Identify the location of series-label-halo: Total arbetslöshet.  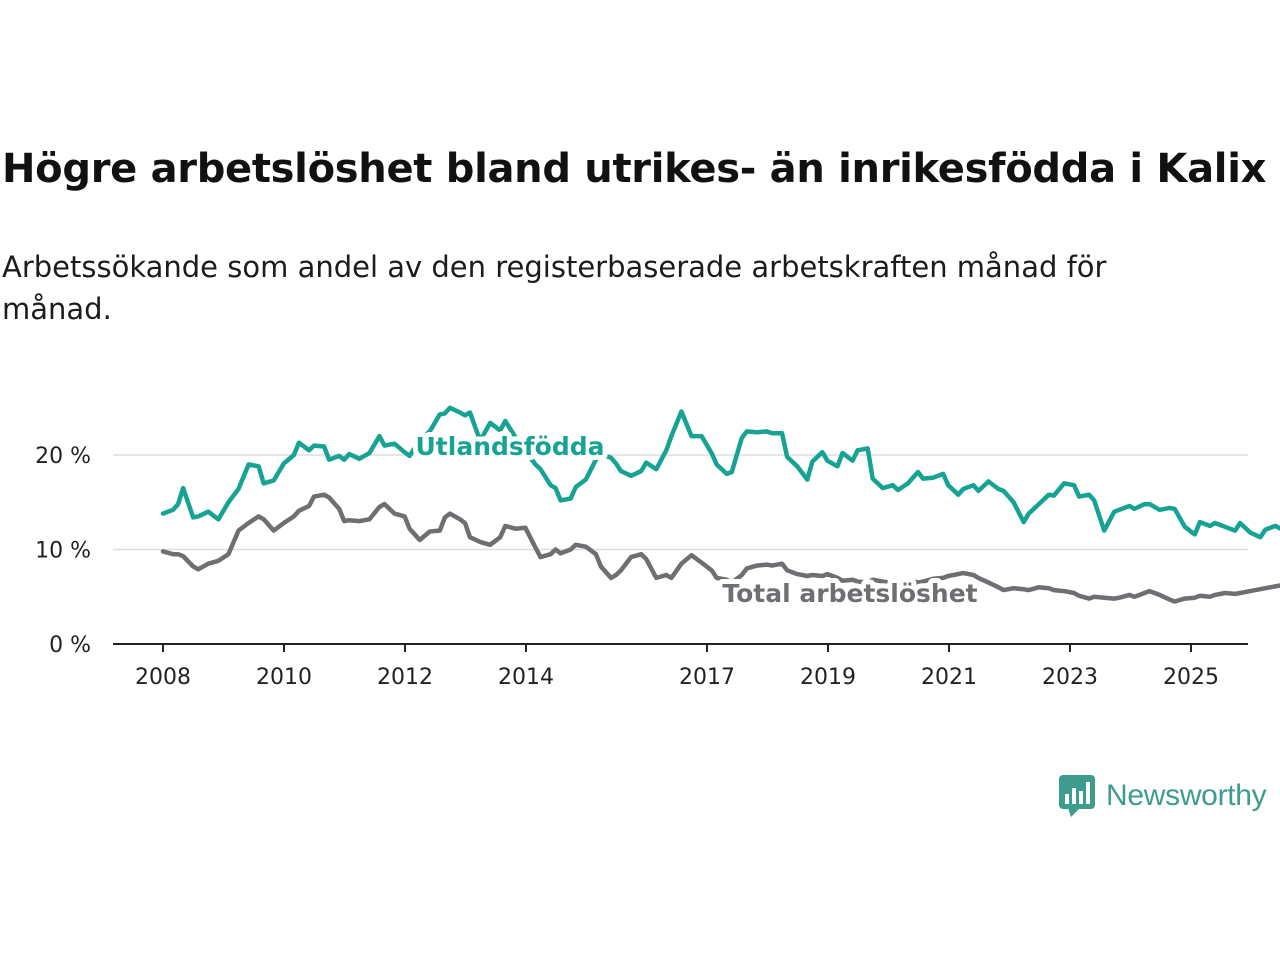
(849, 593).